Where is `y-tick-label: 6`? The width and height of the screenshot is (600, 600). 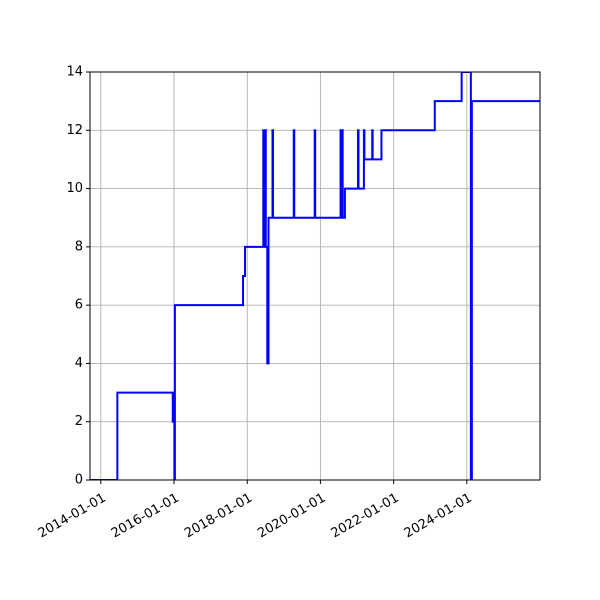 y-tick-label: 6 is located at coordinates (79, 305).